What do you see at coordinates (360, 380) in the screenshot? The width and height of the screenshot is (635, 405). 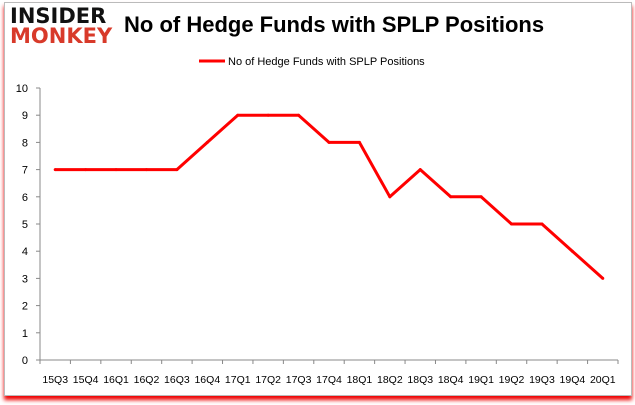 I see `x-tick-label: 18Q1` at bounding box center [360, 380].